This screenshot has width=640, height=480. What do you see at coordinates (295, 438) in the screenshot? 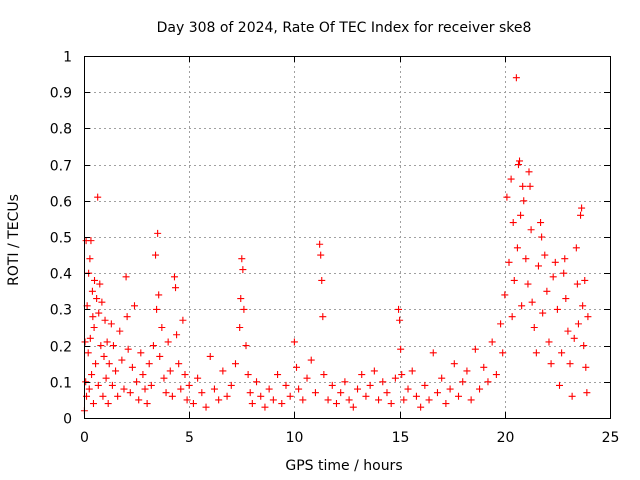
I see `x-tick-label: 10` at bounding box center [295, 438].